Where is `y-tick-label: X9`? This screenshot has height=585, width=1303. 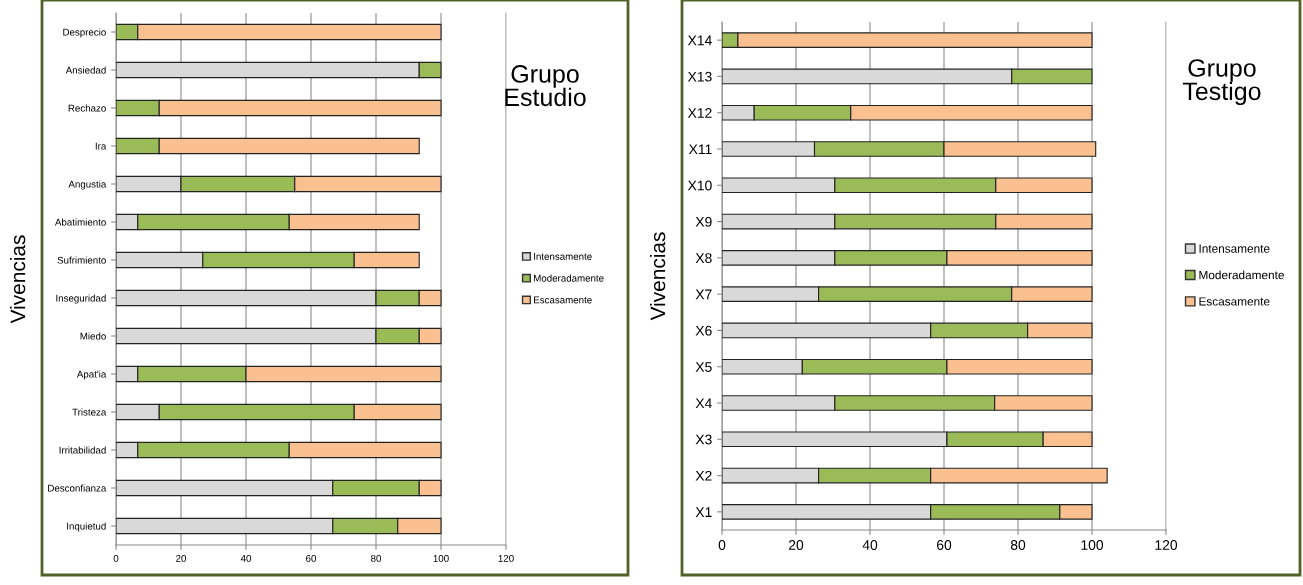 y-tick-label: X9 is located at coordinates (703, 221).